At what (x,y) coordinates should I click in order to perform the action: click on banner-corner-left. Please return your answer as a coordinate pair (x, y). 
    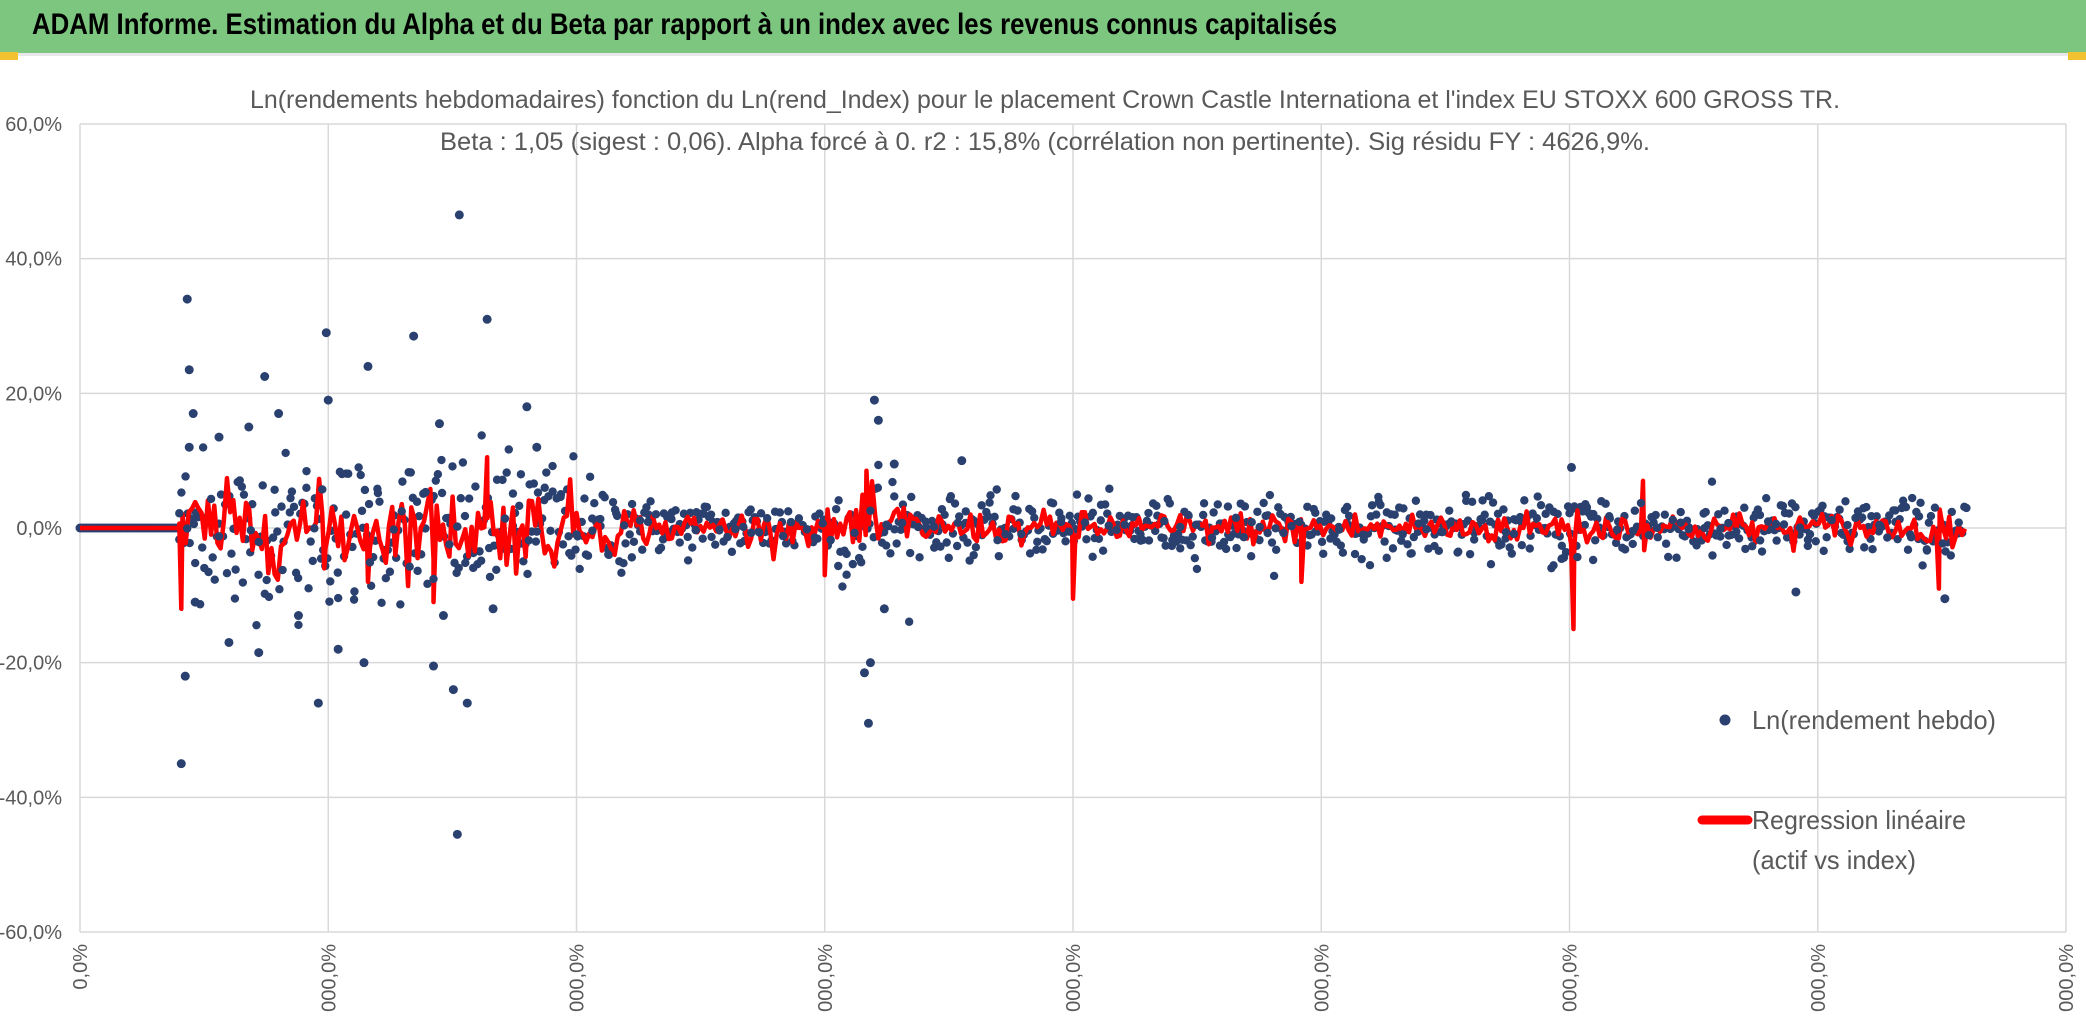
    Looking at the image, I should click on (9, 56).